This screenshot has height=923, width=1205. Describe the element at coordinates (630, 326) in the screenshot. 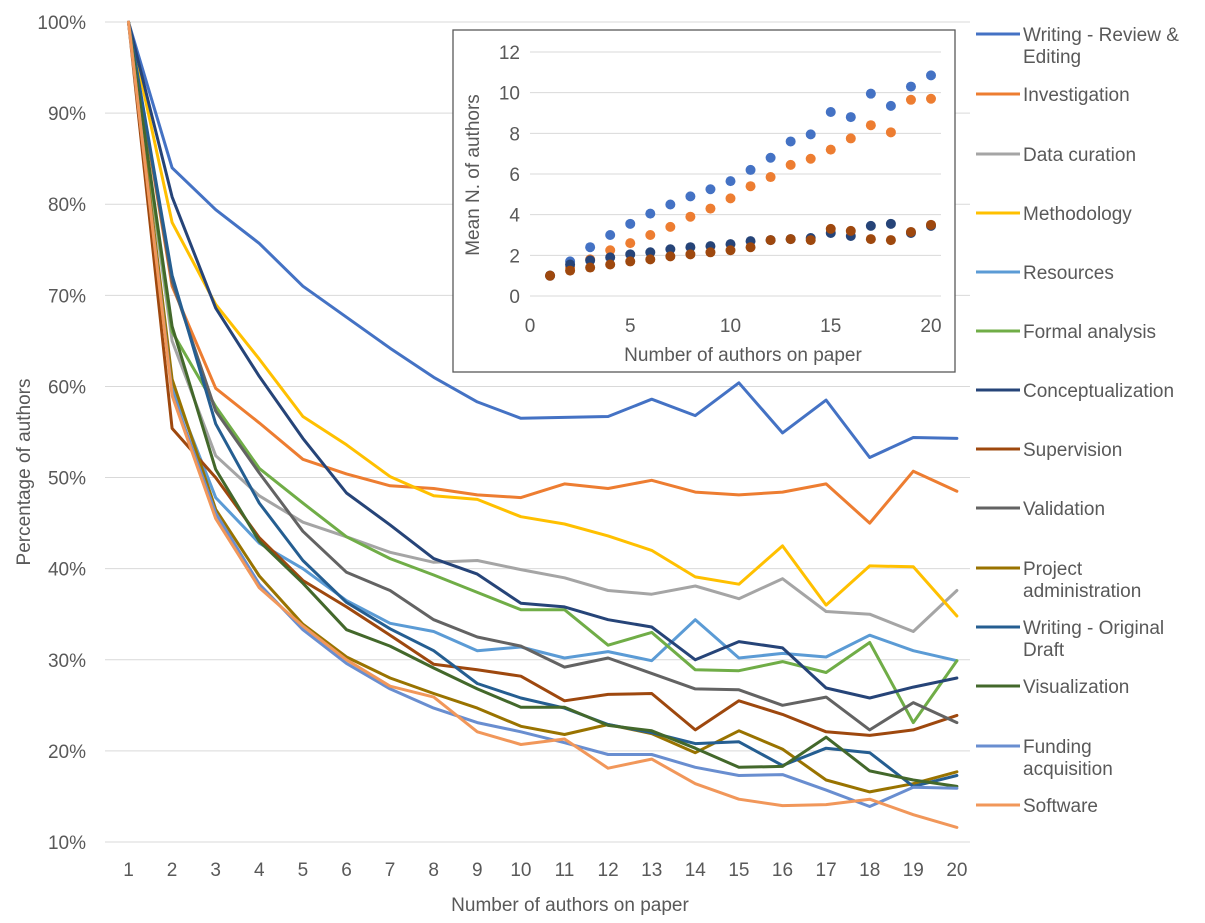

I see `inset-x-tick-label: 5` at that location.